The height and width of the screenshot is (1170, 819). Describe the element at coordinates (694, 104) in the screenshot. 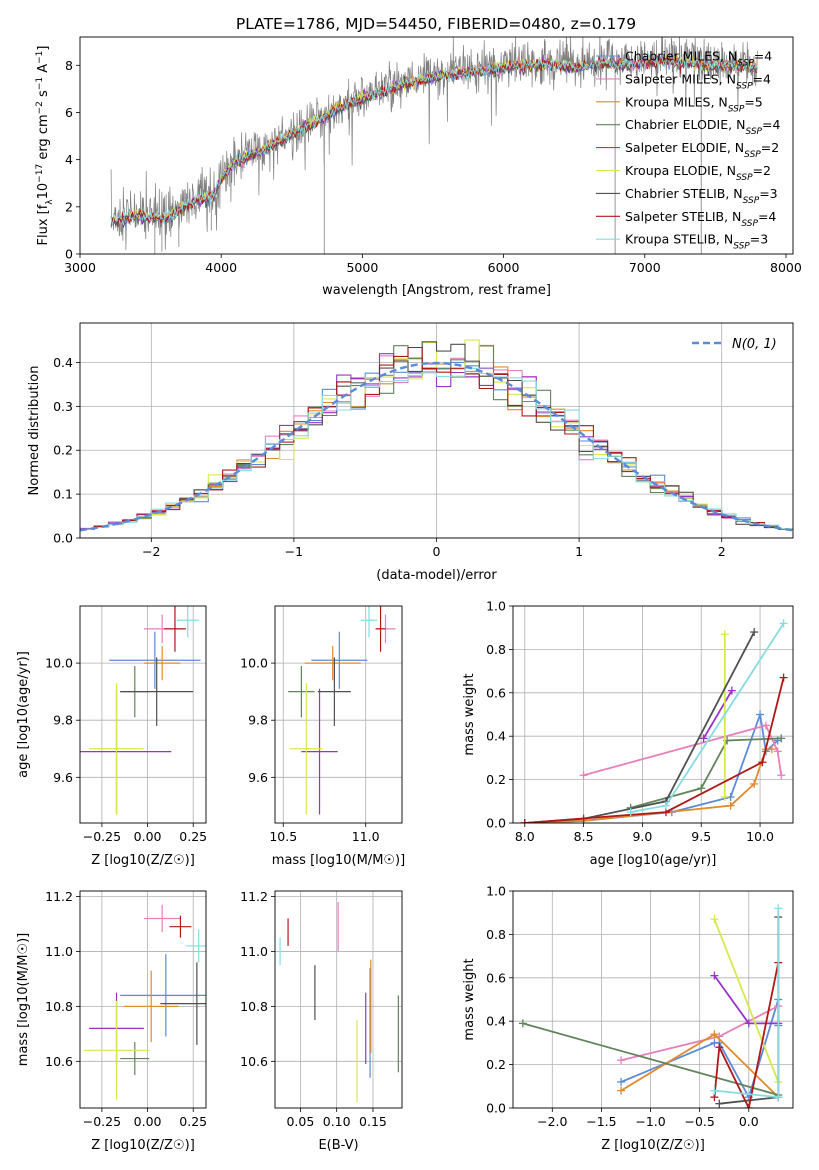

I see `legend-entry: Kroupa MILES, NSSP=5` at that location.